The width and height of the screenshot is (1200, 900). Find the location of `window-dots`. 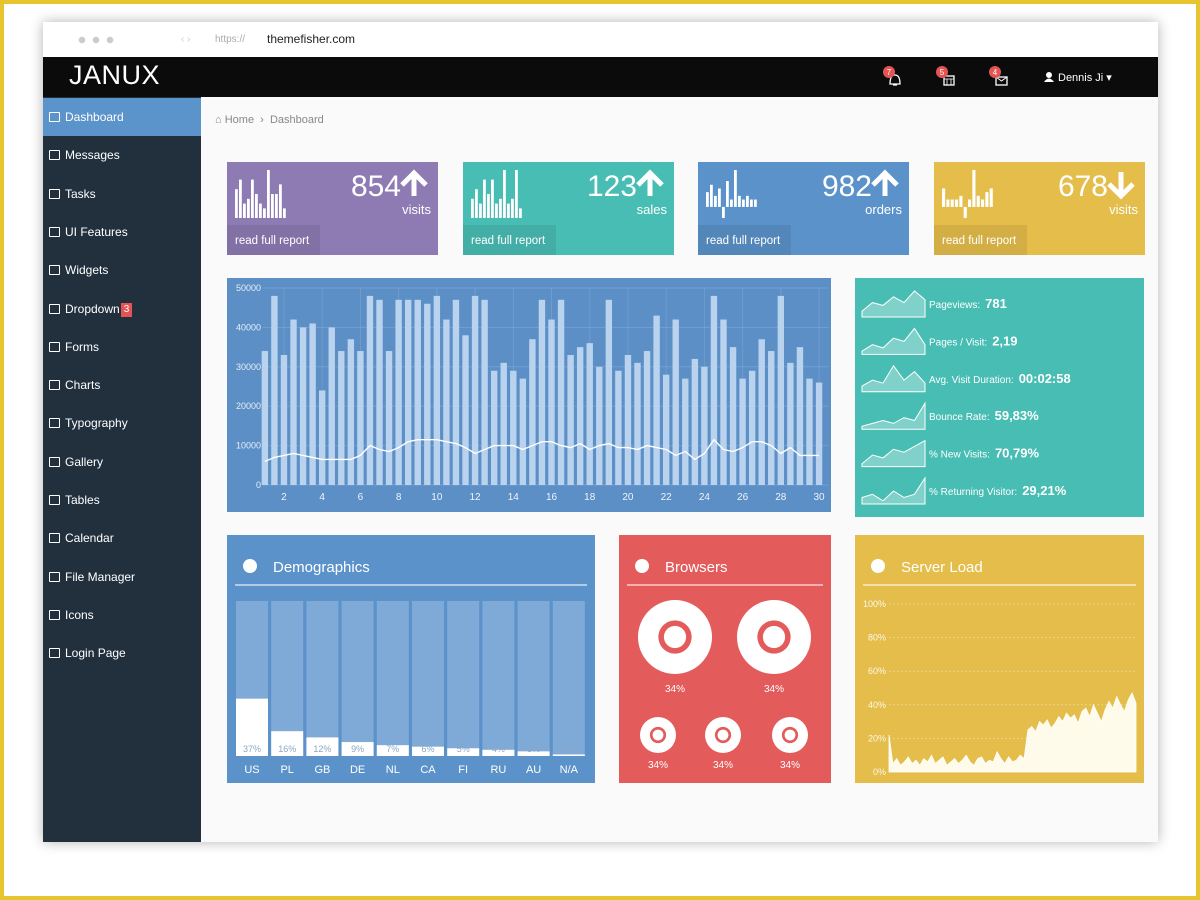

window-dots is located at coordinates (95, 40).